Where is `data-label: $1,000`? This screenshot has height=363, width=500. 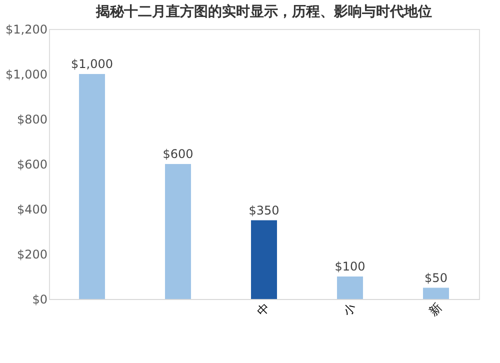 data-label: $1,000 is located at coordinates (92, 64).